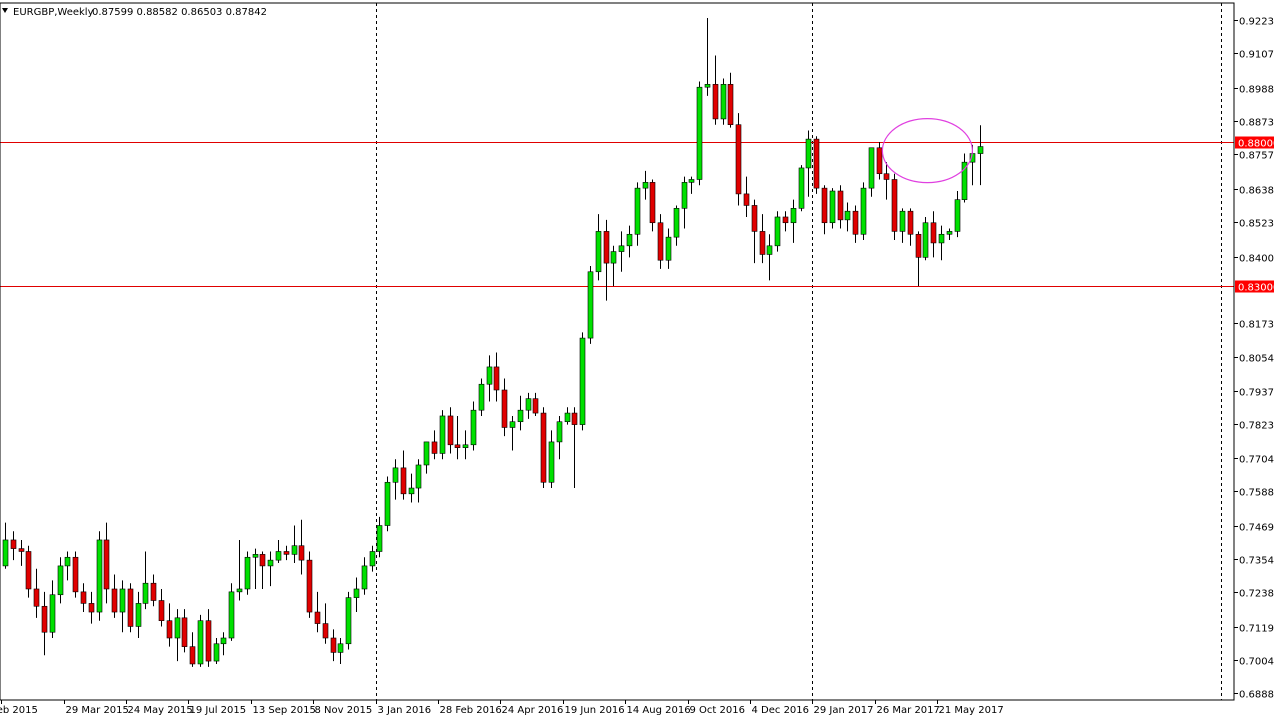 The width and height of the screenshot is (1274, 719). I want to click on y-tick-label: 0.71195, so click(1256, 629).